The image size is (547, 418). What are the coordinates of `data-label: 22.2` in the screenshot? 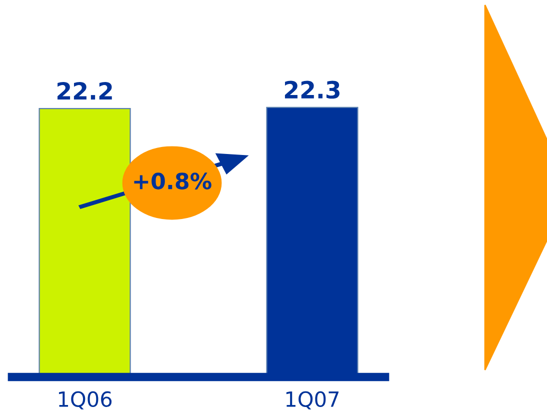 It's located at (85, 91).